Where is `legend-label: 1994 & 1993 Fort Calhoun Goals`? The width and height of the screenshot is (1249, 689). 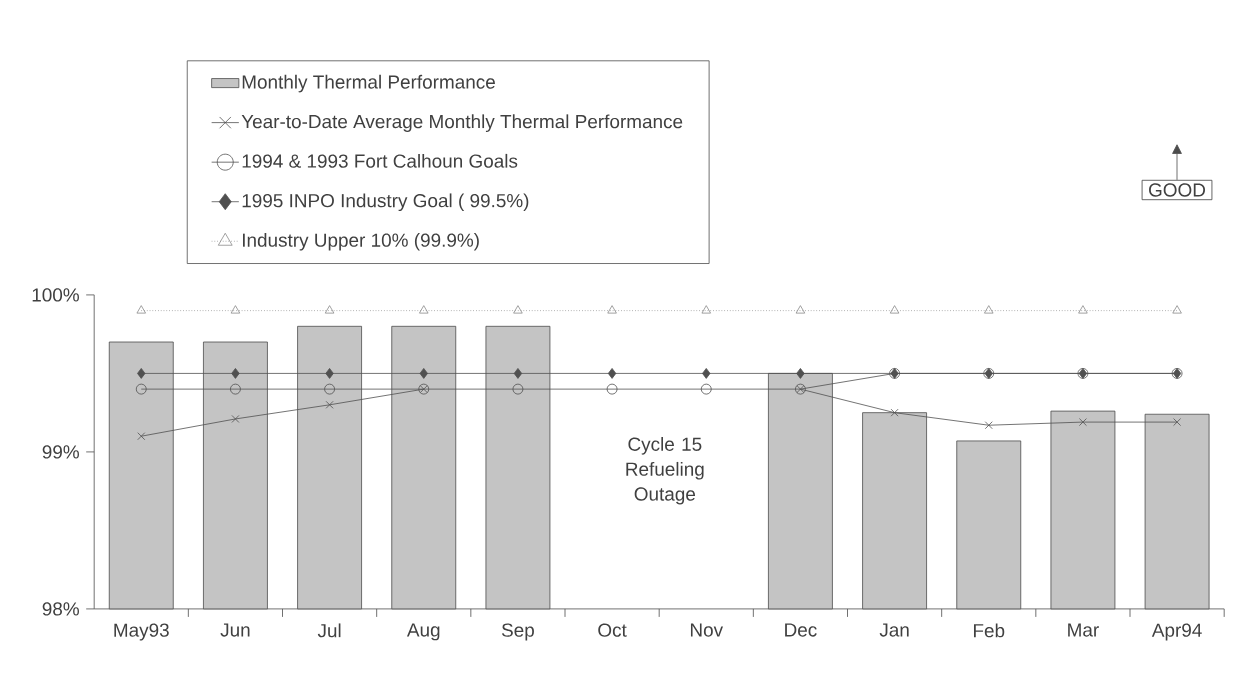
legend-label: 1994 & 1993 Fort Calhoun Goals is located at coordinates (380, 160).